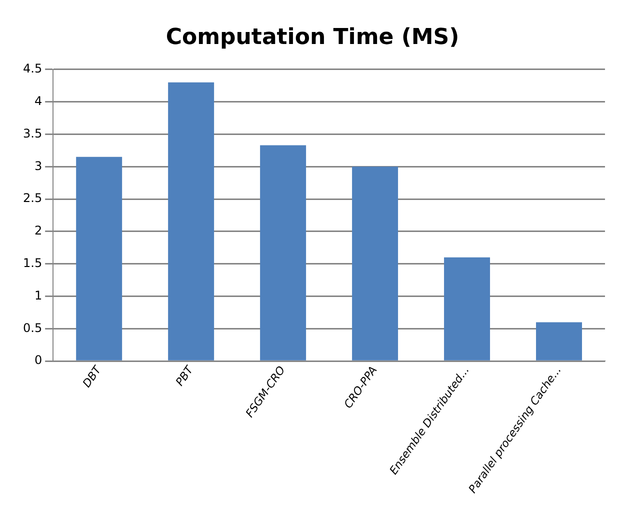 The width and height of the screenshot is (620, 509). Describe the element at coordinates (32, 133) in the screenshot. I see `y-tick-label: 3.5` at that location.